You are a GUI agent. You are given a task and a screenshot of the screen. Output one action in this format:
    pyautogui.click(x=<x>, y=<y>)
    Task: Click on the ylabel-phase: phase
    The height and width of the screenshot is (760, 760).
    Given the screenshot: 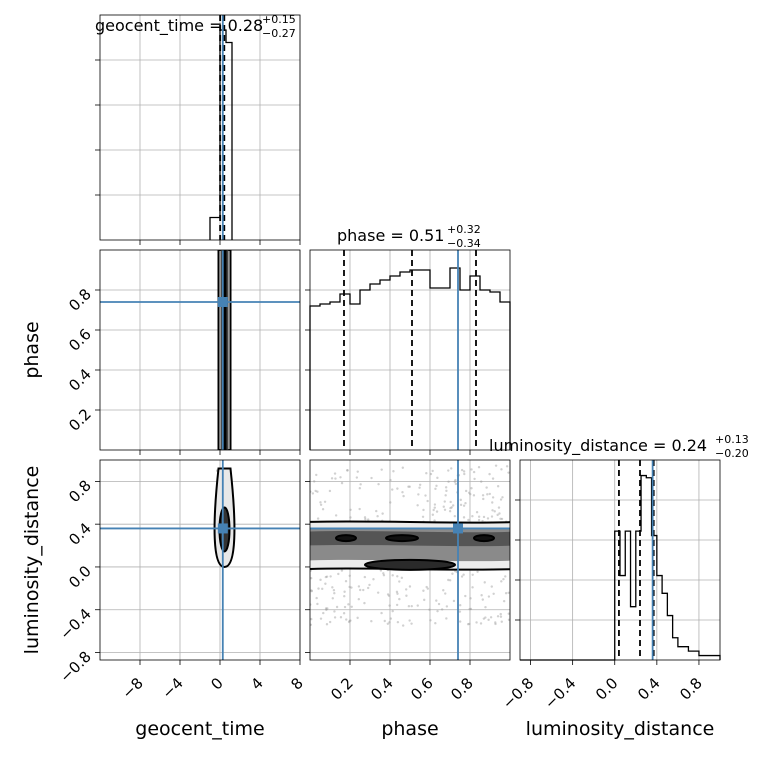 What is the action you would take?
    pyautogui.click(x=32, y=349)
    